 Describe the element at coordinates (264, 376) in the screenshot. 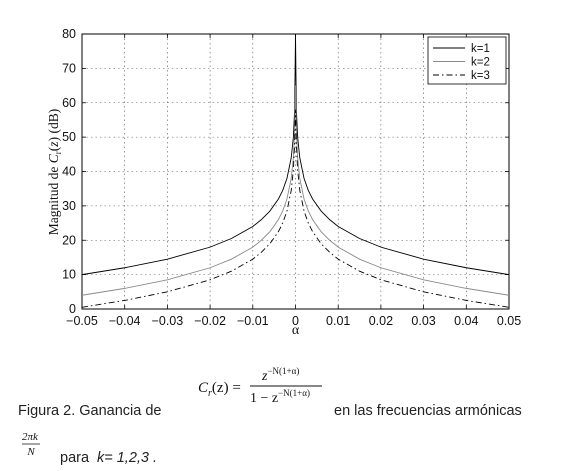

I see `formula-numerator: z` at that location.